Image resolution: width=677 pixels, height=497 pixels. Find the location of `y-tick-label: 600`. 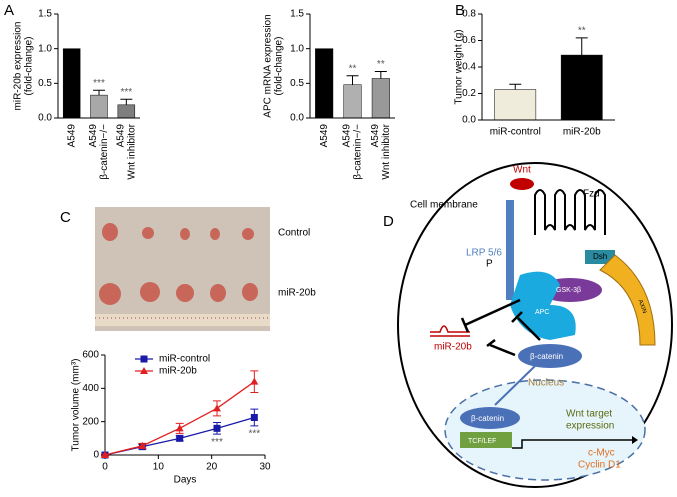

y-tick-label: 600 is located at coordinates (90, 355).